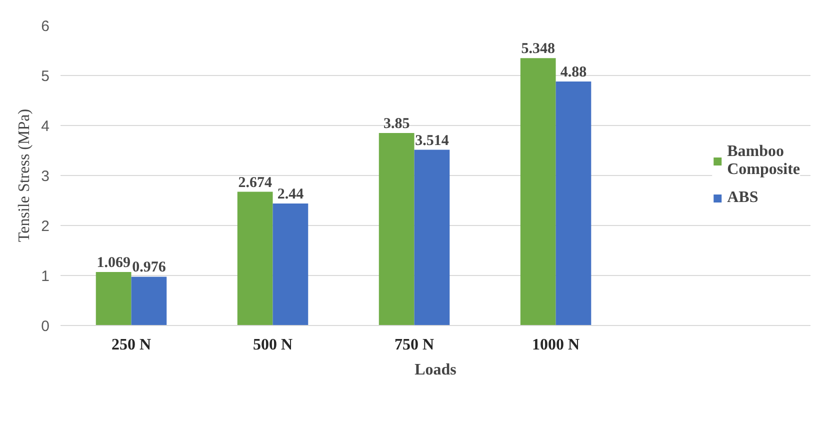 Image resolution: width=838 pixels, height=425 pixels. I want to click on legend-label: ABS, so click(742, 198).